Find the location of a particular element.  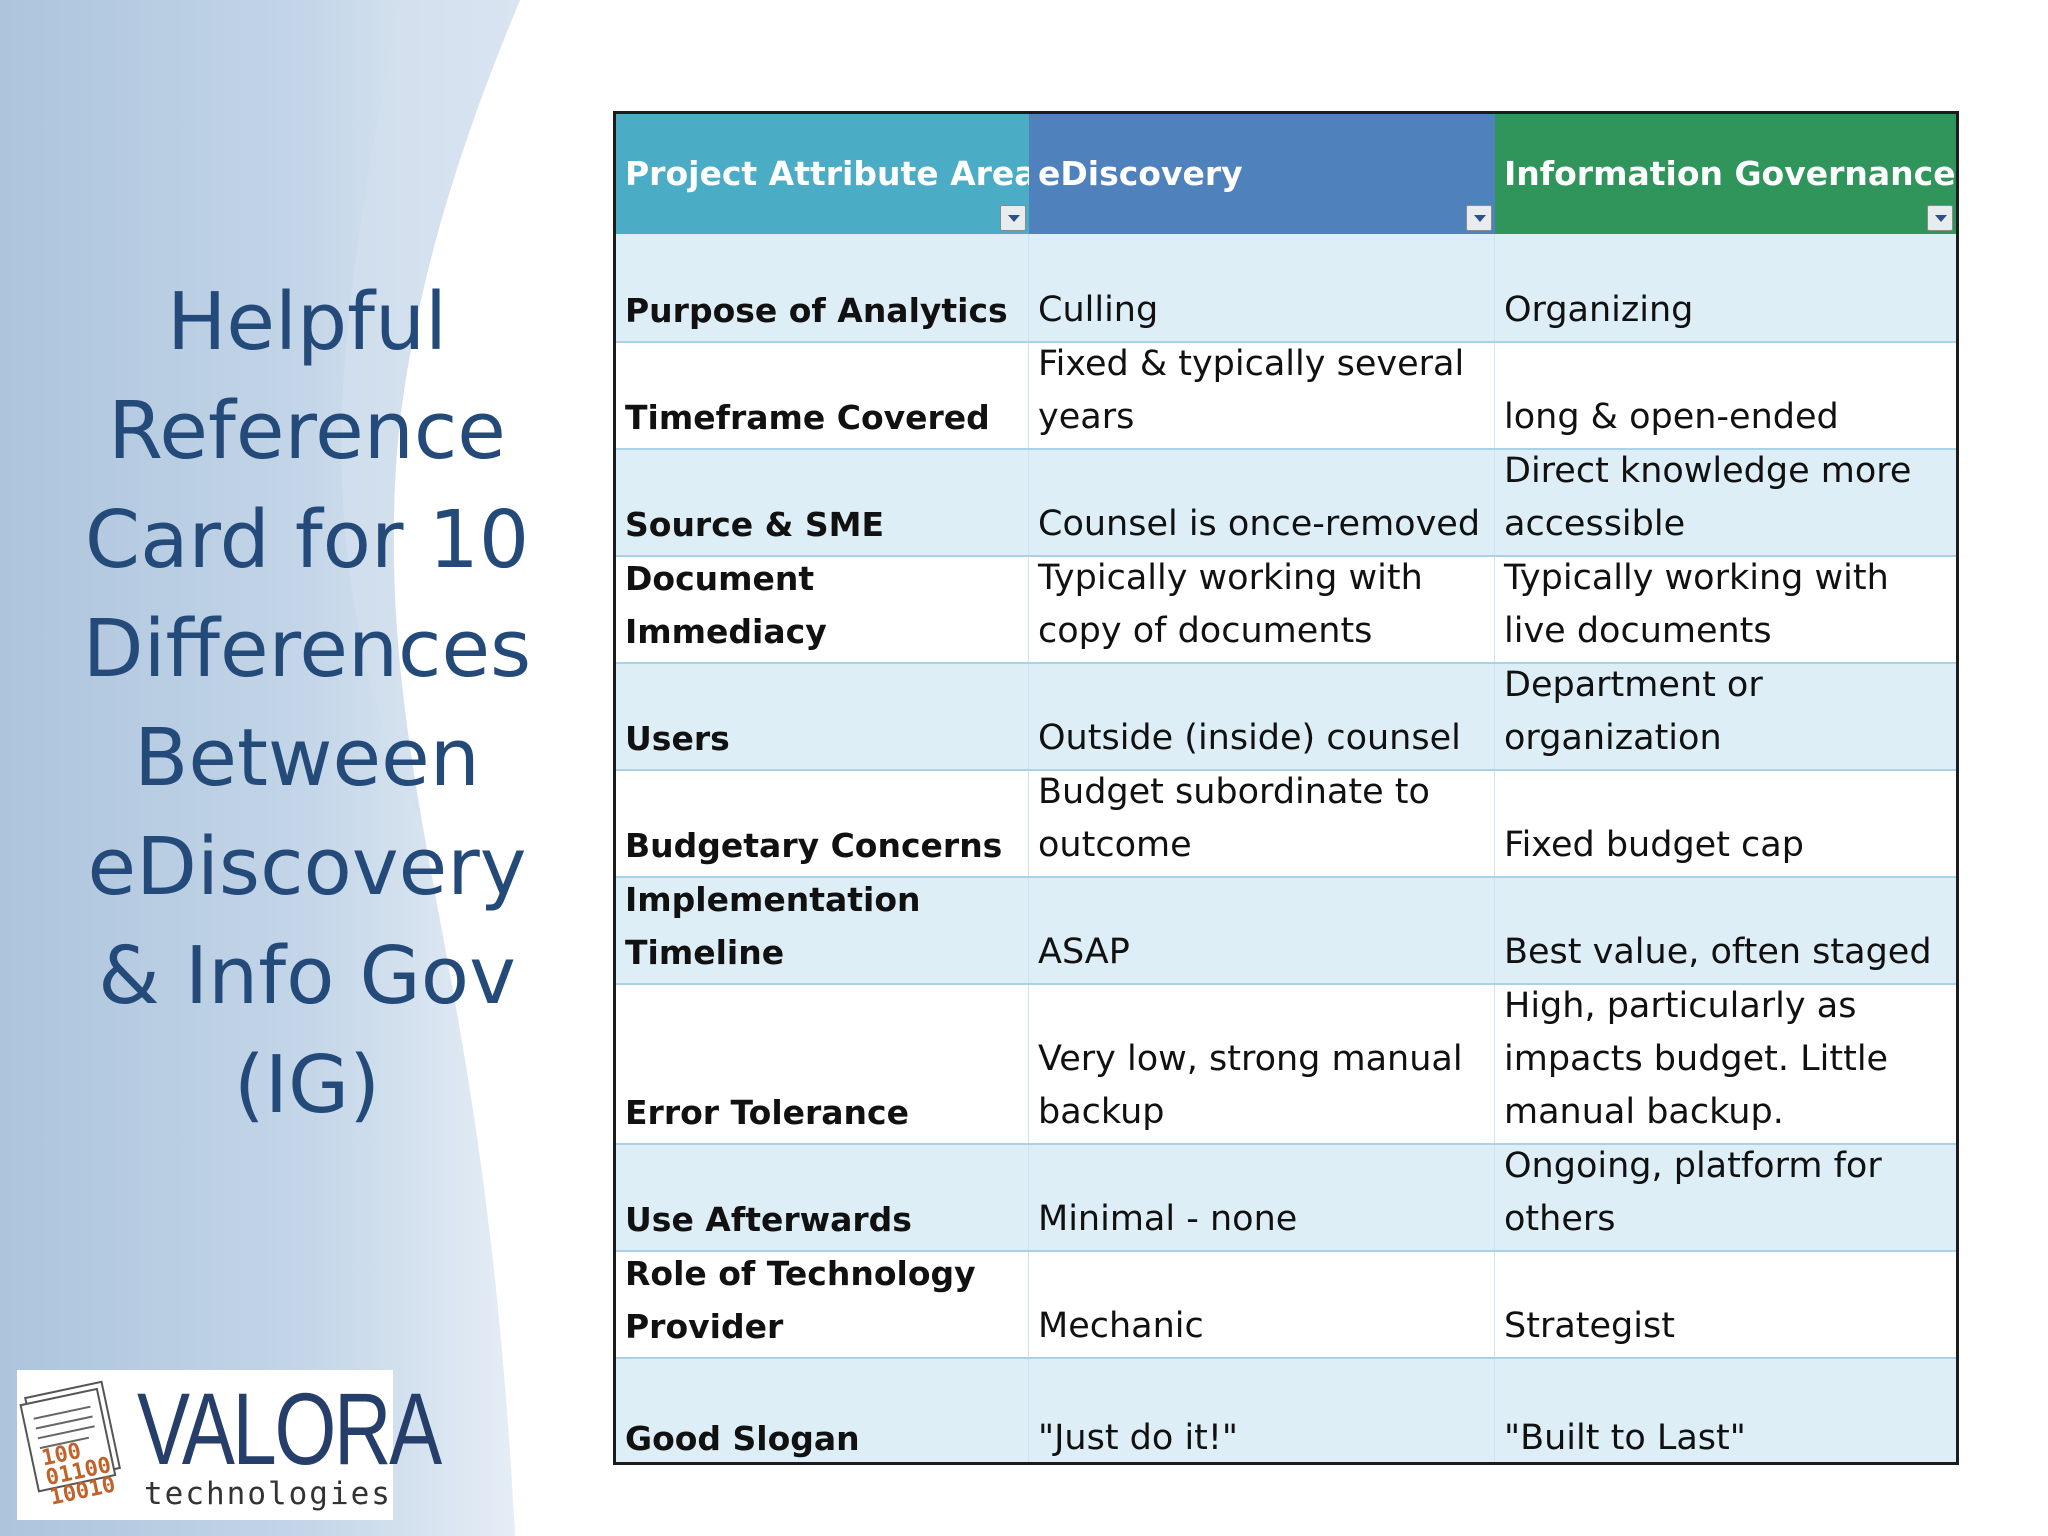

title-line: Between is located at coordinates (307, 758).